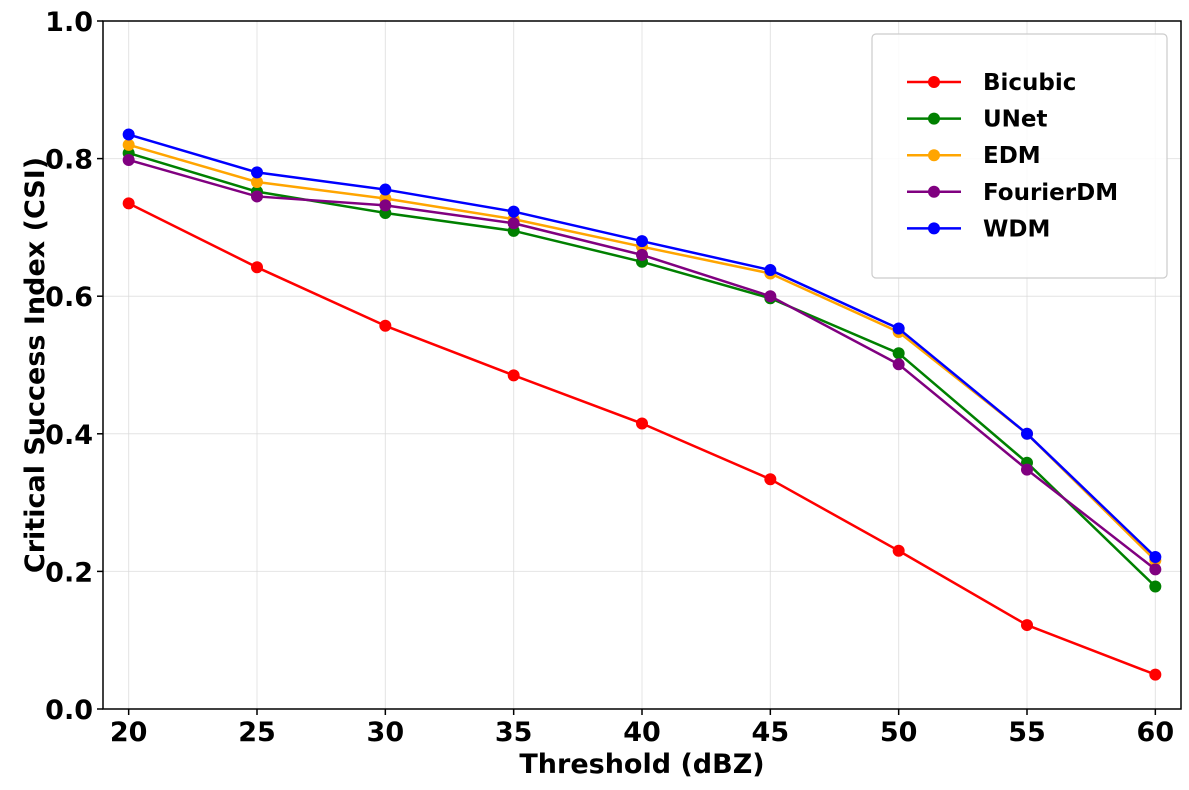  I want to click on x-tick-label: 30, so click(386, 732).